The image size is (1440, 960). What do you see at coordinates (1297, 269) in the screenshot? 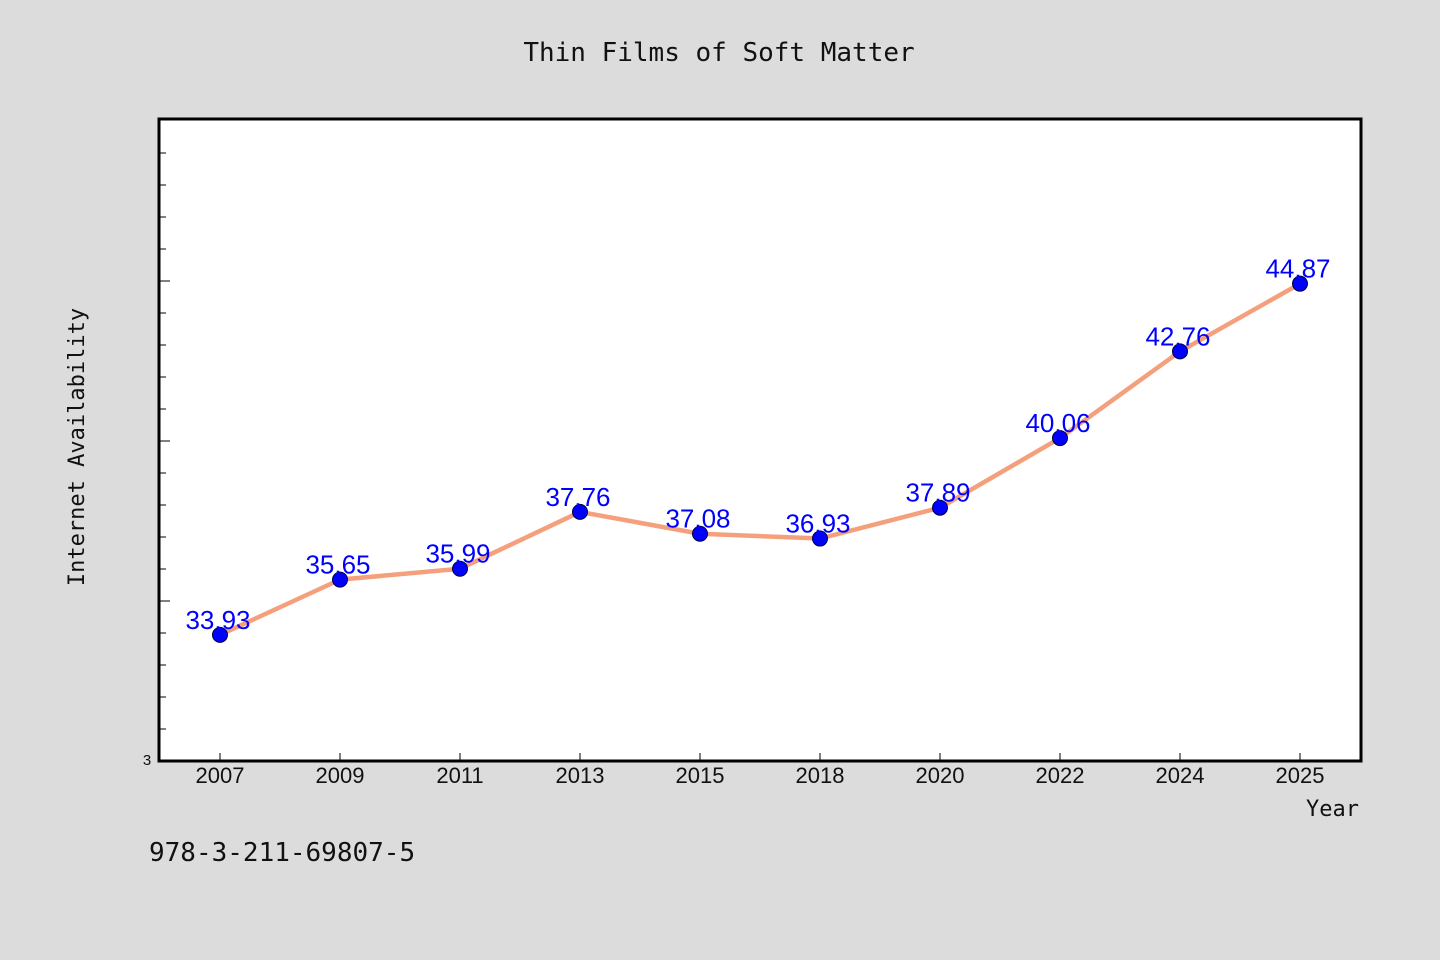
I see `data-label: 44.87` at bounding box center [1297, 269].